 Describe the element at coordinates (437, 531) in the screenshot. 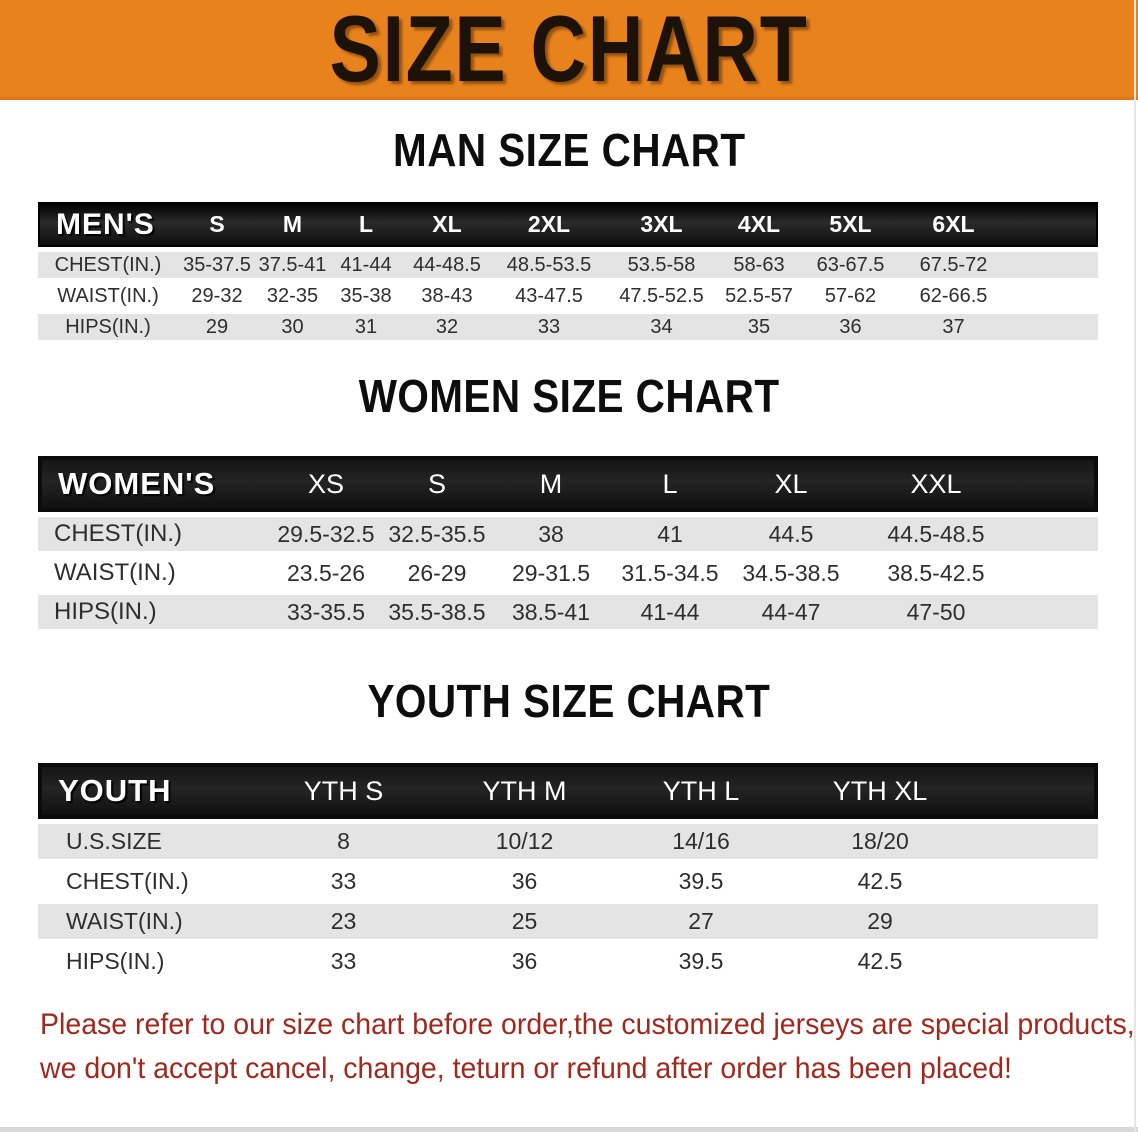

I see `size-value-cell: 32.5-35.5` at that location.